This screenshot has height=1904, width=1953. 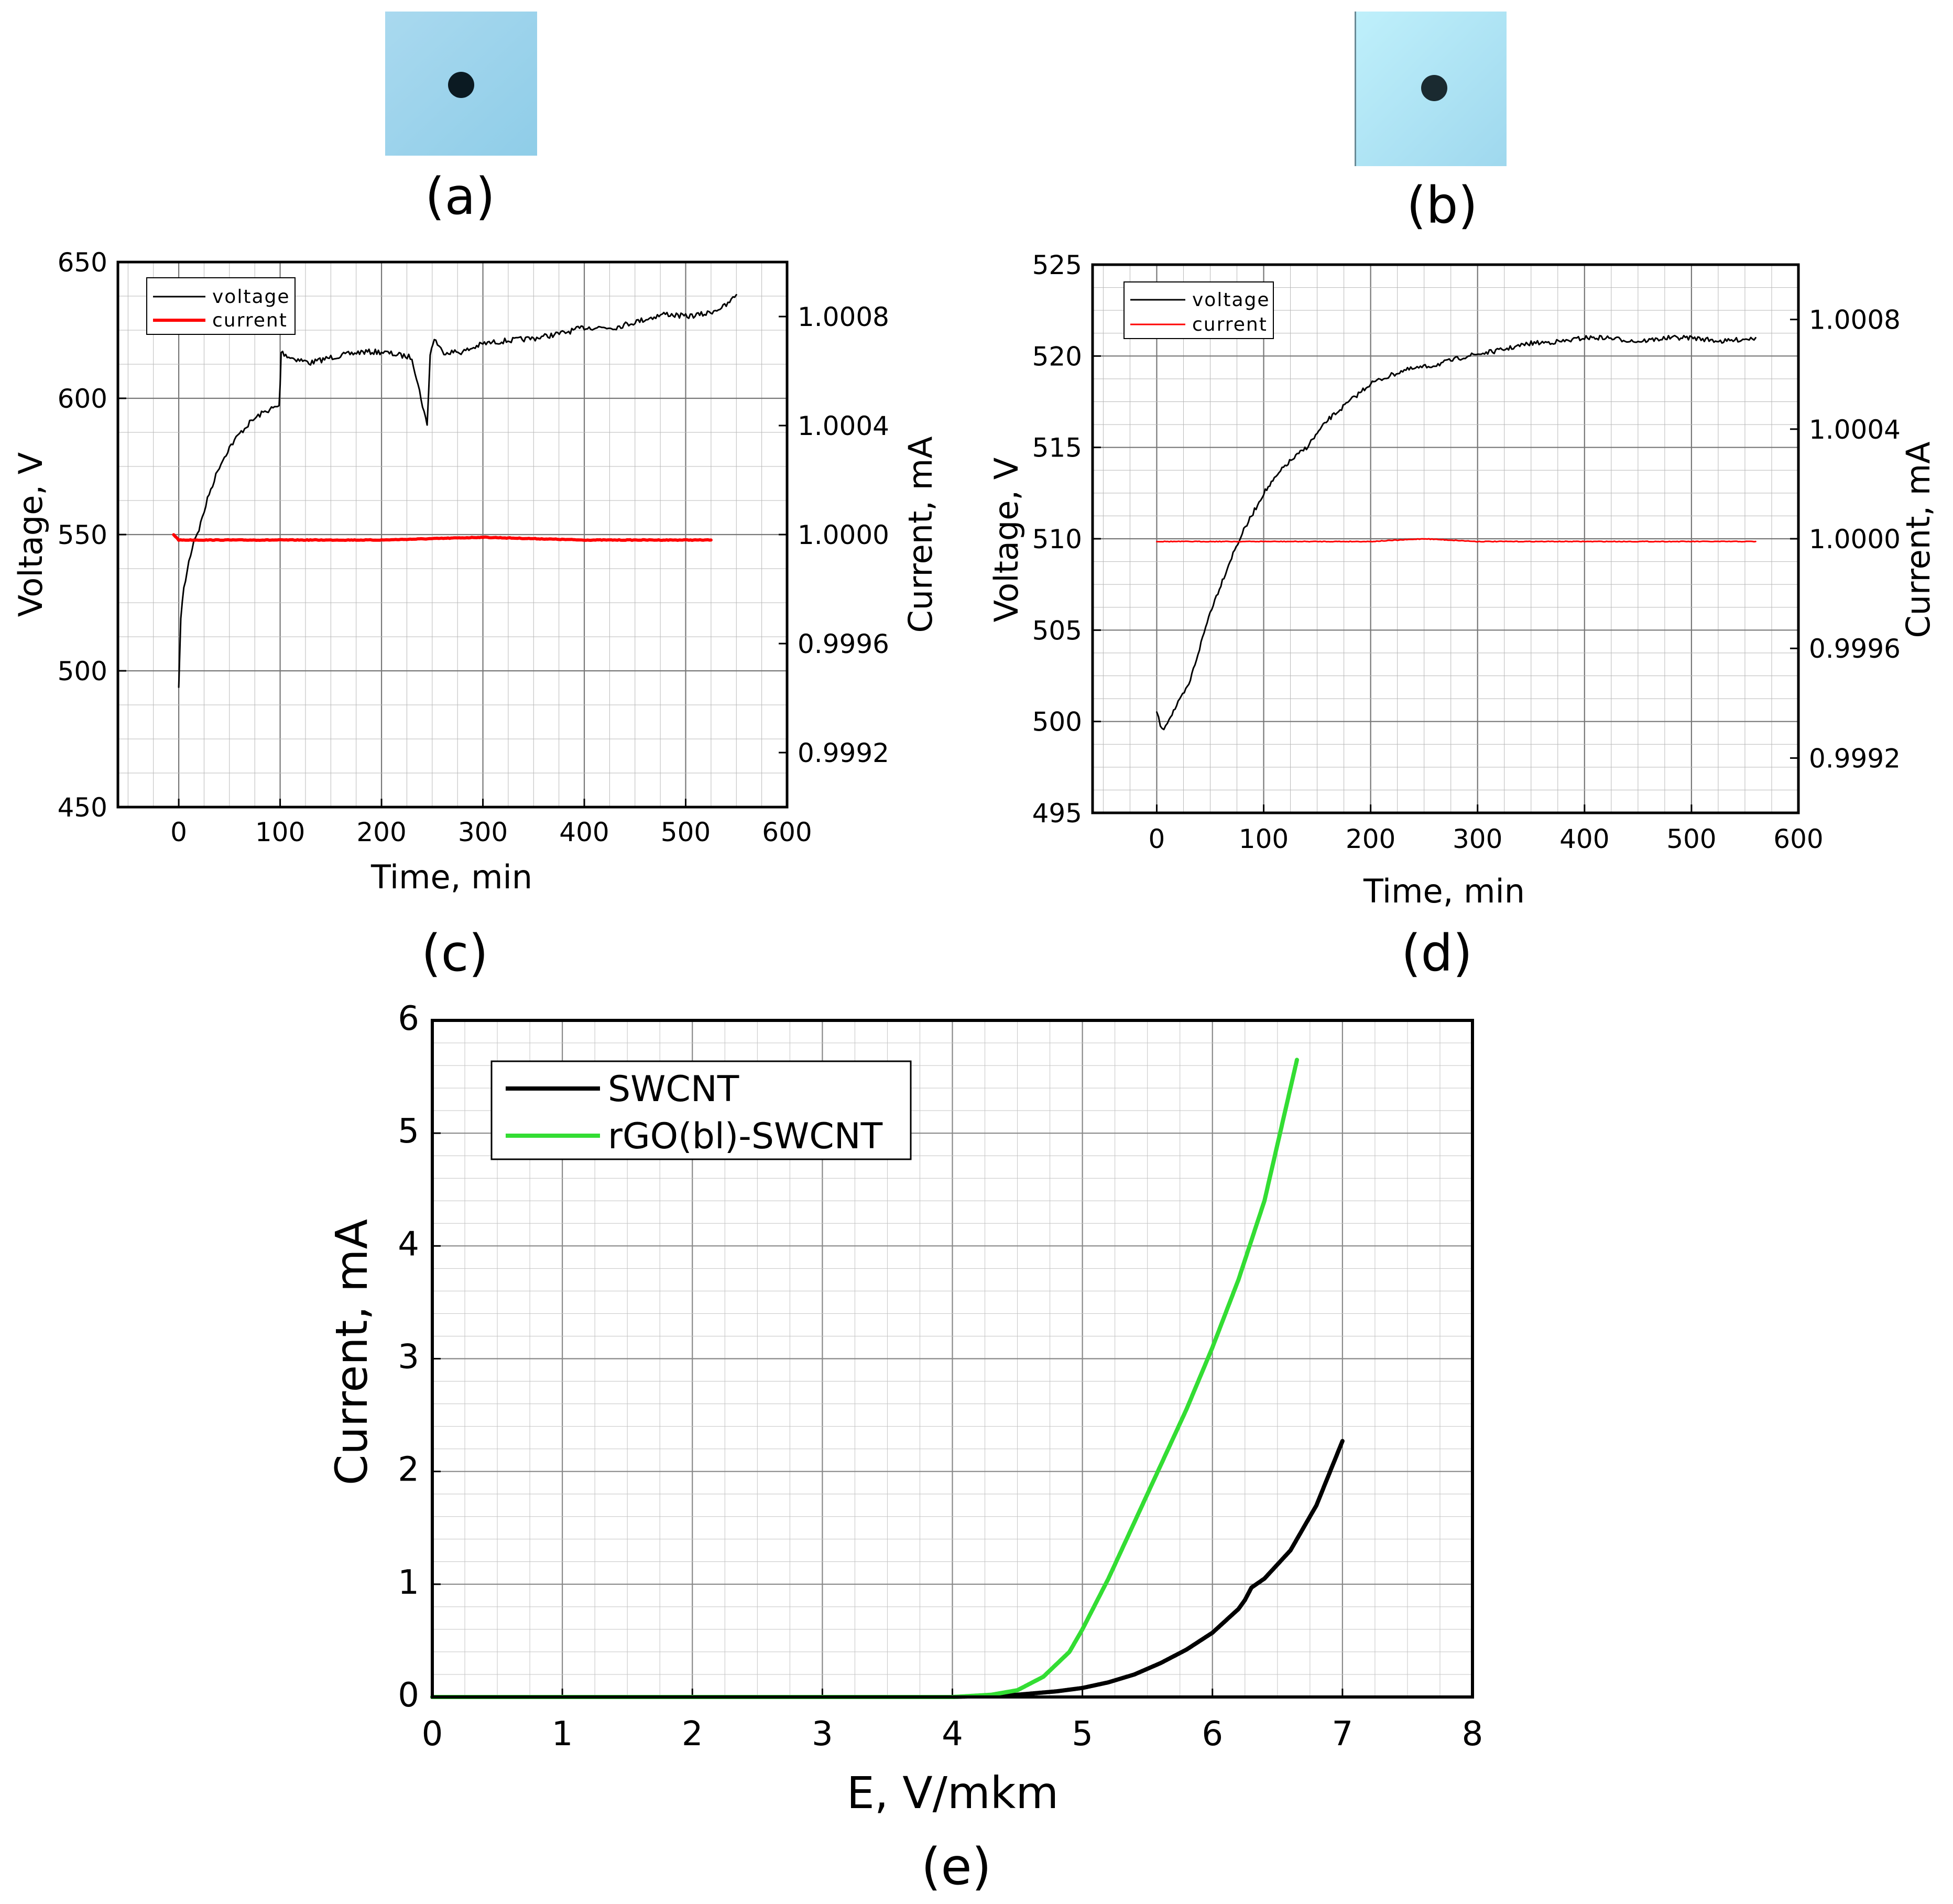 I want to click on chart-d-ytick-label: 515, so click(x=1057, y=448).